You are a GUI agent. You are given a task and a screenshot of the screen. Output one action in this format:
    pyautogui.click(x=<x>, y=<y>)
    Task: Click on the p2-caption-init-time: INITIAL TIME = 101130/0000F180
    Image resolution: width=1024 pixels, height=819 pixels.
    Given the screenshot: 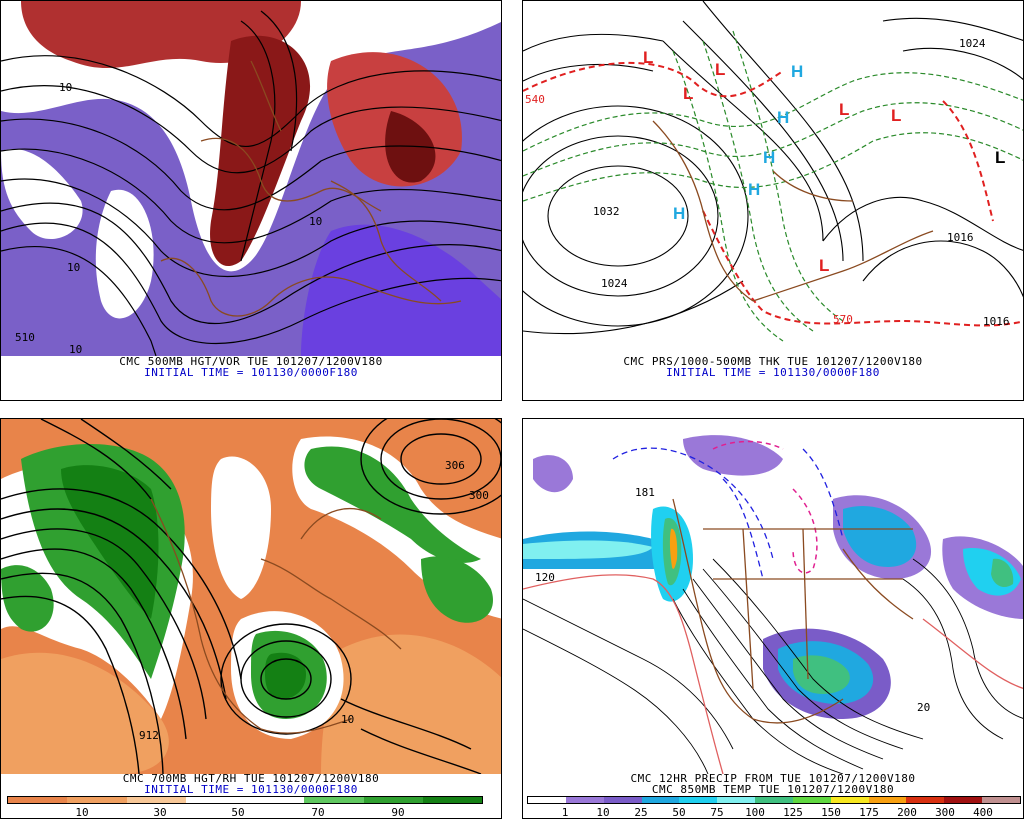 What is the action you would take?
    pyautogui.click(x=773, y=372)
    